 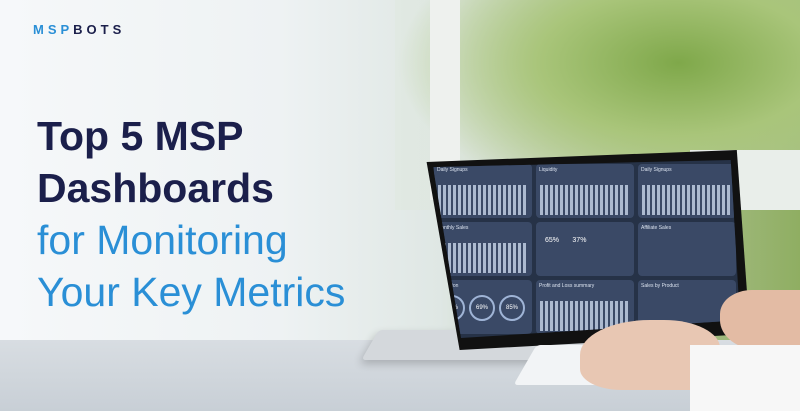 I want to click on panel-title: Liquidity, so click(x=548, y=170).